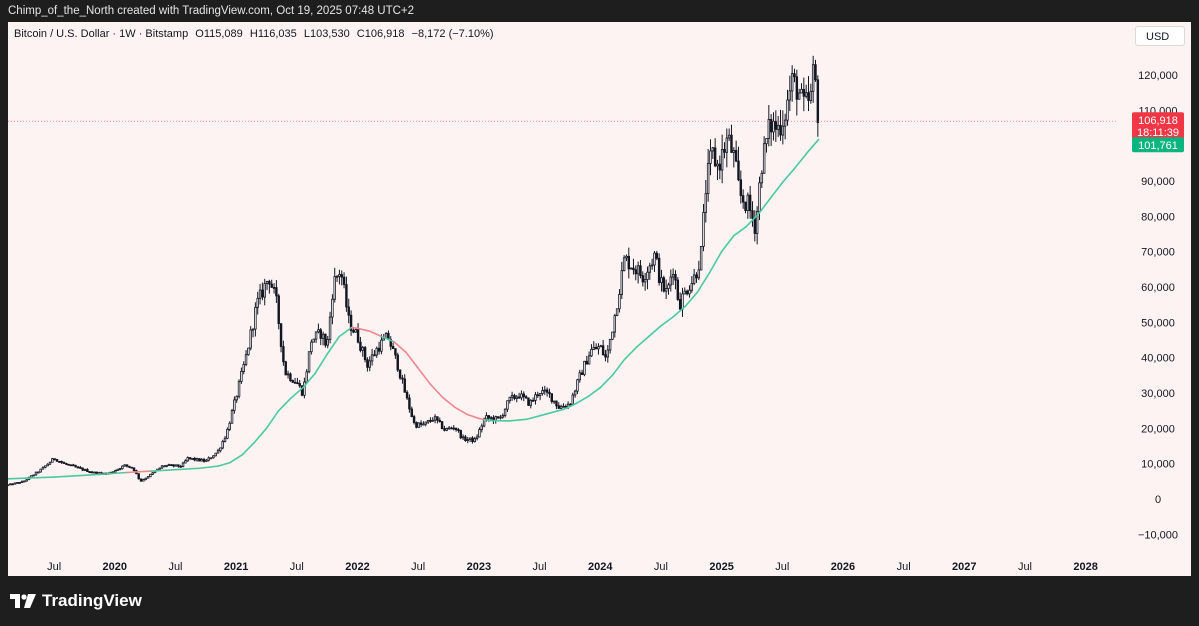 Image resolution: width=1199 pixels, height=626 pixels. What do you see at coordinates (384, 34) in the screenshot?
I see `legend-close: 106,918` at bounding box center [384, 34].